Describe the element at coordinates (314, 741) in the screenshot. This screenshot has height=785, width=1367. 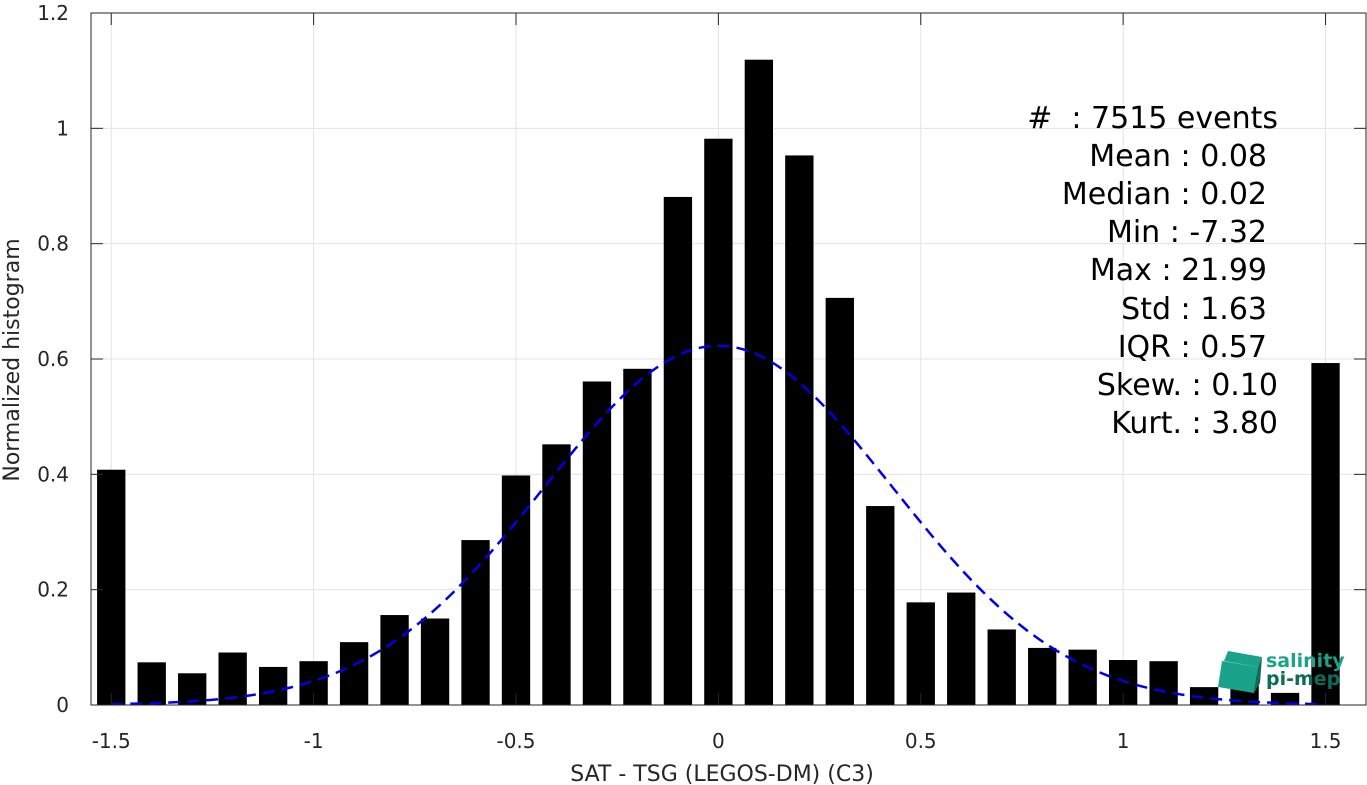
I see `x-tick-label: -1` at that location.